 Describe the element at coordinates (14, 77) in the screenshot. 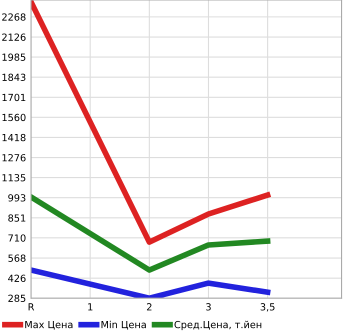

I see `y-tick-label: 1843` at that location.